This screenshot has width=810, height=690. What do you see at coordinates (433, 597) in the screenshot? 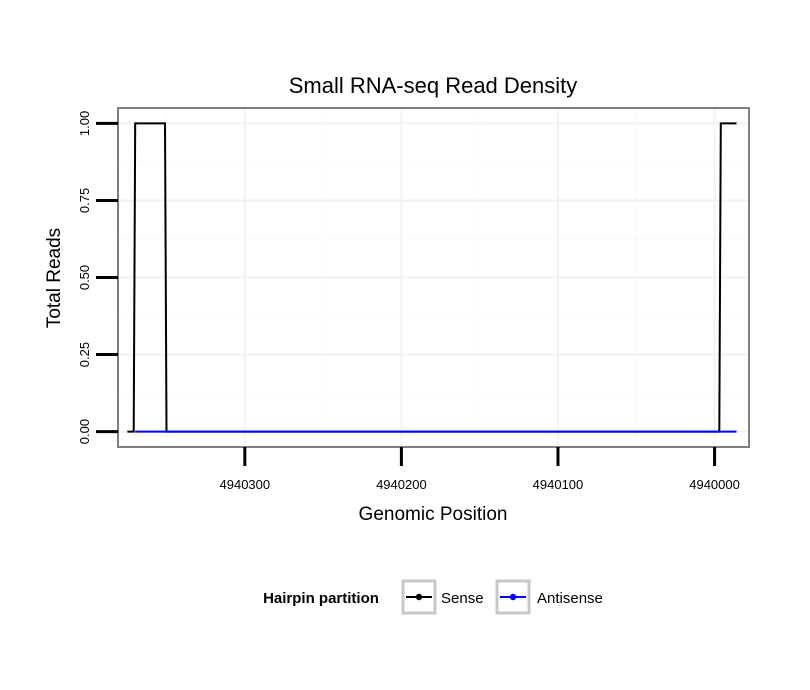
I see `legend: Hairpin partition Sense Antisense` at bounding box center [433, 597].